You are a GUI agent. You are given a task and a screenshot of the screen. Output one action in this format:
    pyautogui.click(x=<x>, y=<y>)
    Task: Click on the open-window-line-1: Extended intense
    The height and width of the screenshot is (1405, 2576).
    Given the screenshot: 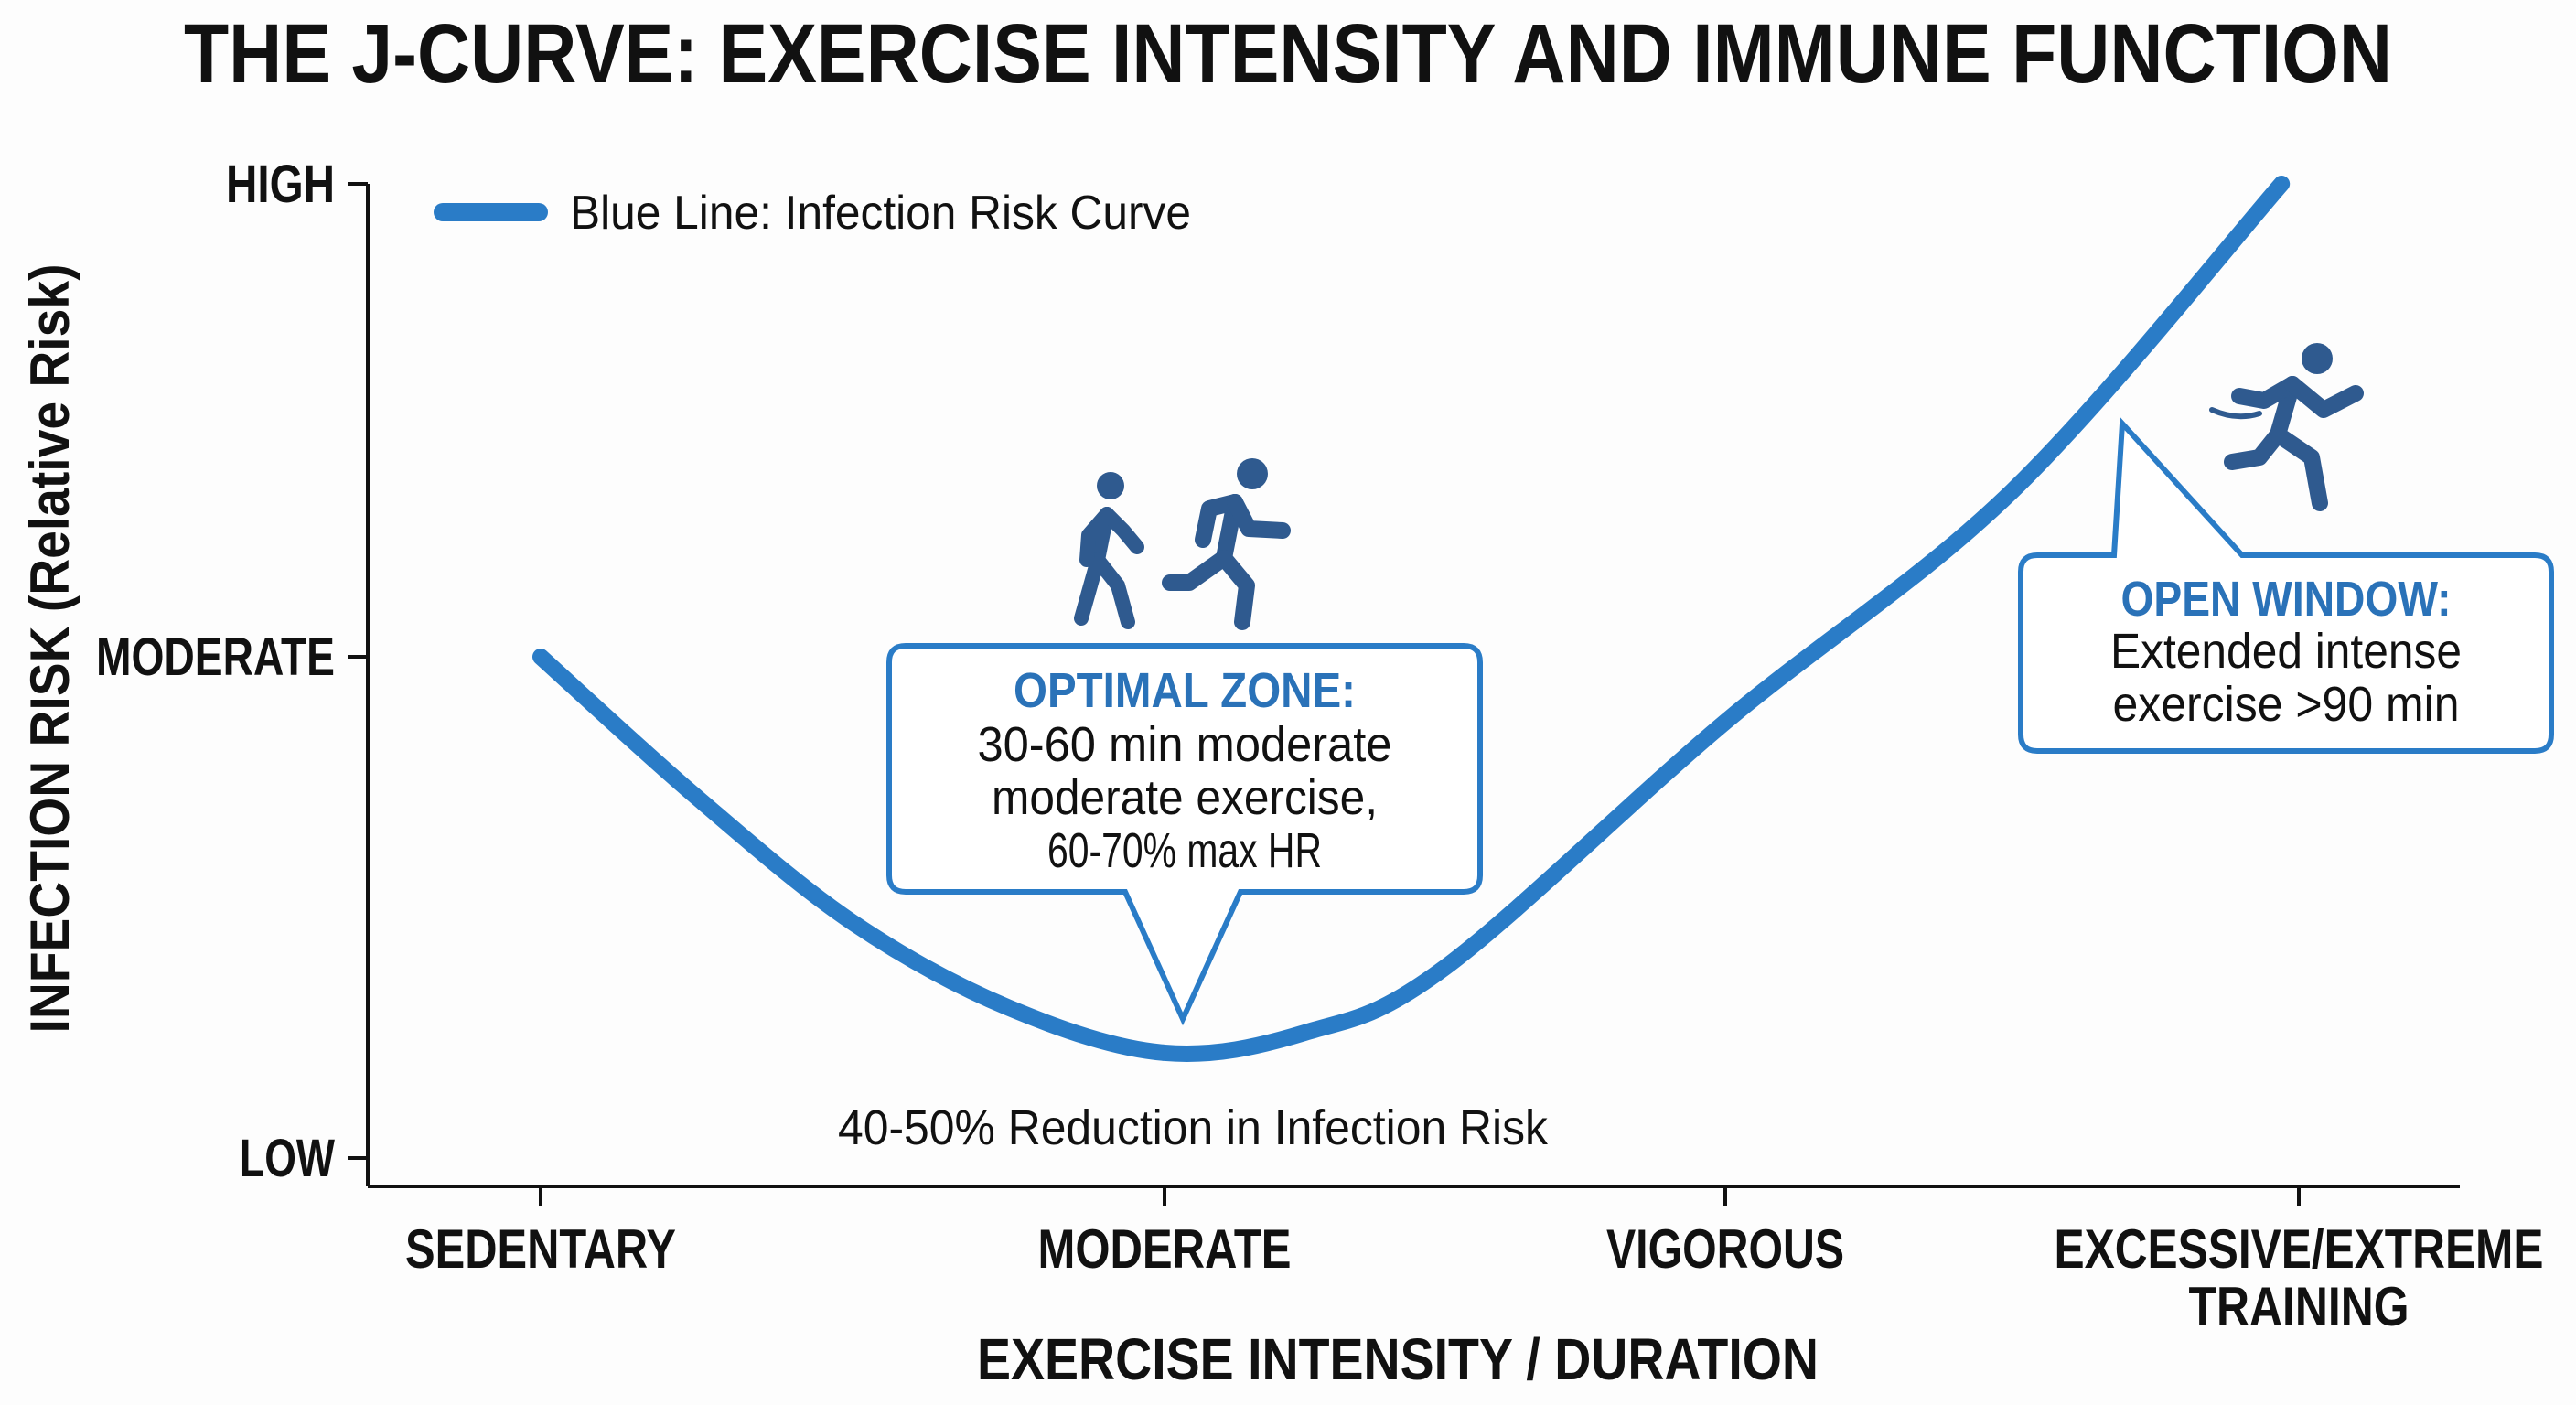 What is the action you would take?
    pyautogui.click(x=2286, y=651)
    